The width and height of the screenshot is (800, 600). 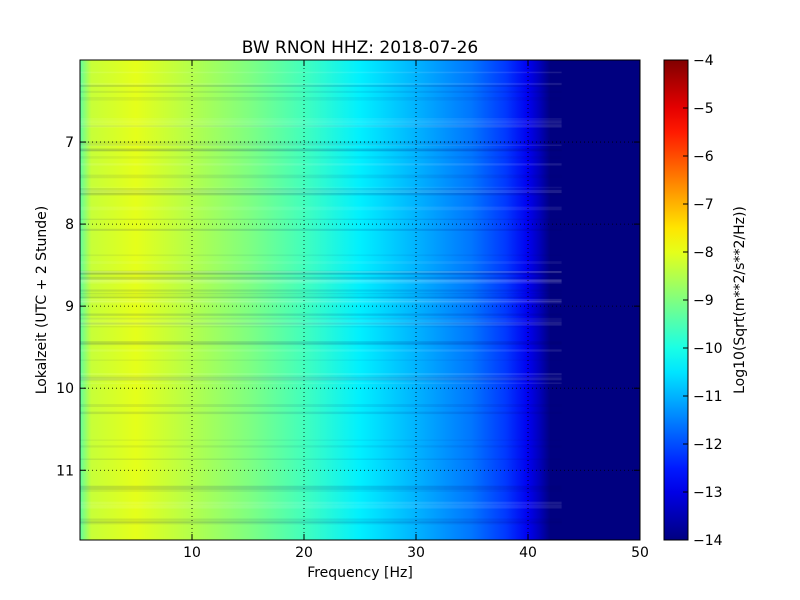 What do you see at coordinates (740, 300) in the screenshot?
I see `colorbar-label: Log10(Sqrt(m**2/s**2/Hz))` at bounding box center [740, 300].